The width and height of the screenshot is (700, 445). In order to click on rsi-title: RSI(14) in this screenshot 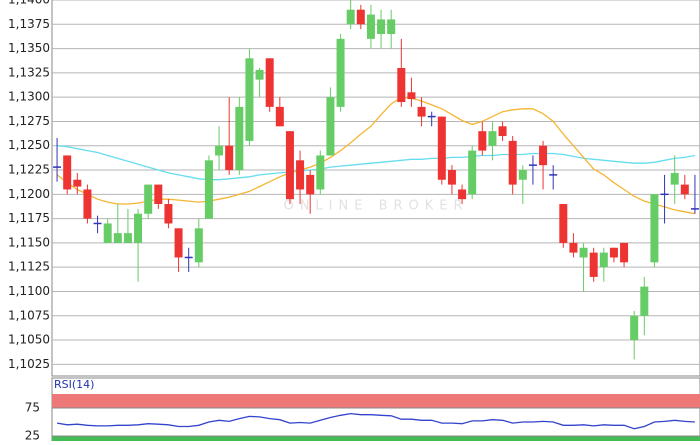, I will do `click(74, 384)`.